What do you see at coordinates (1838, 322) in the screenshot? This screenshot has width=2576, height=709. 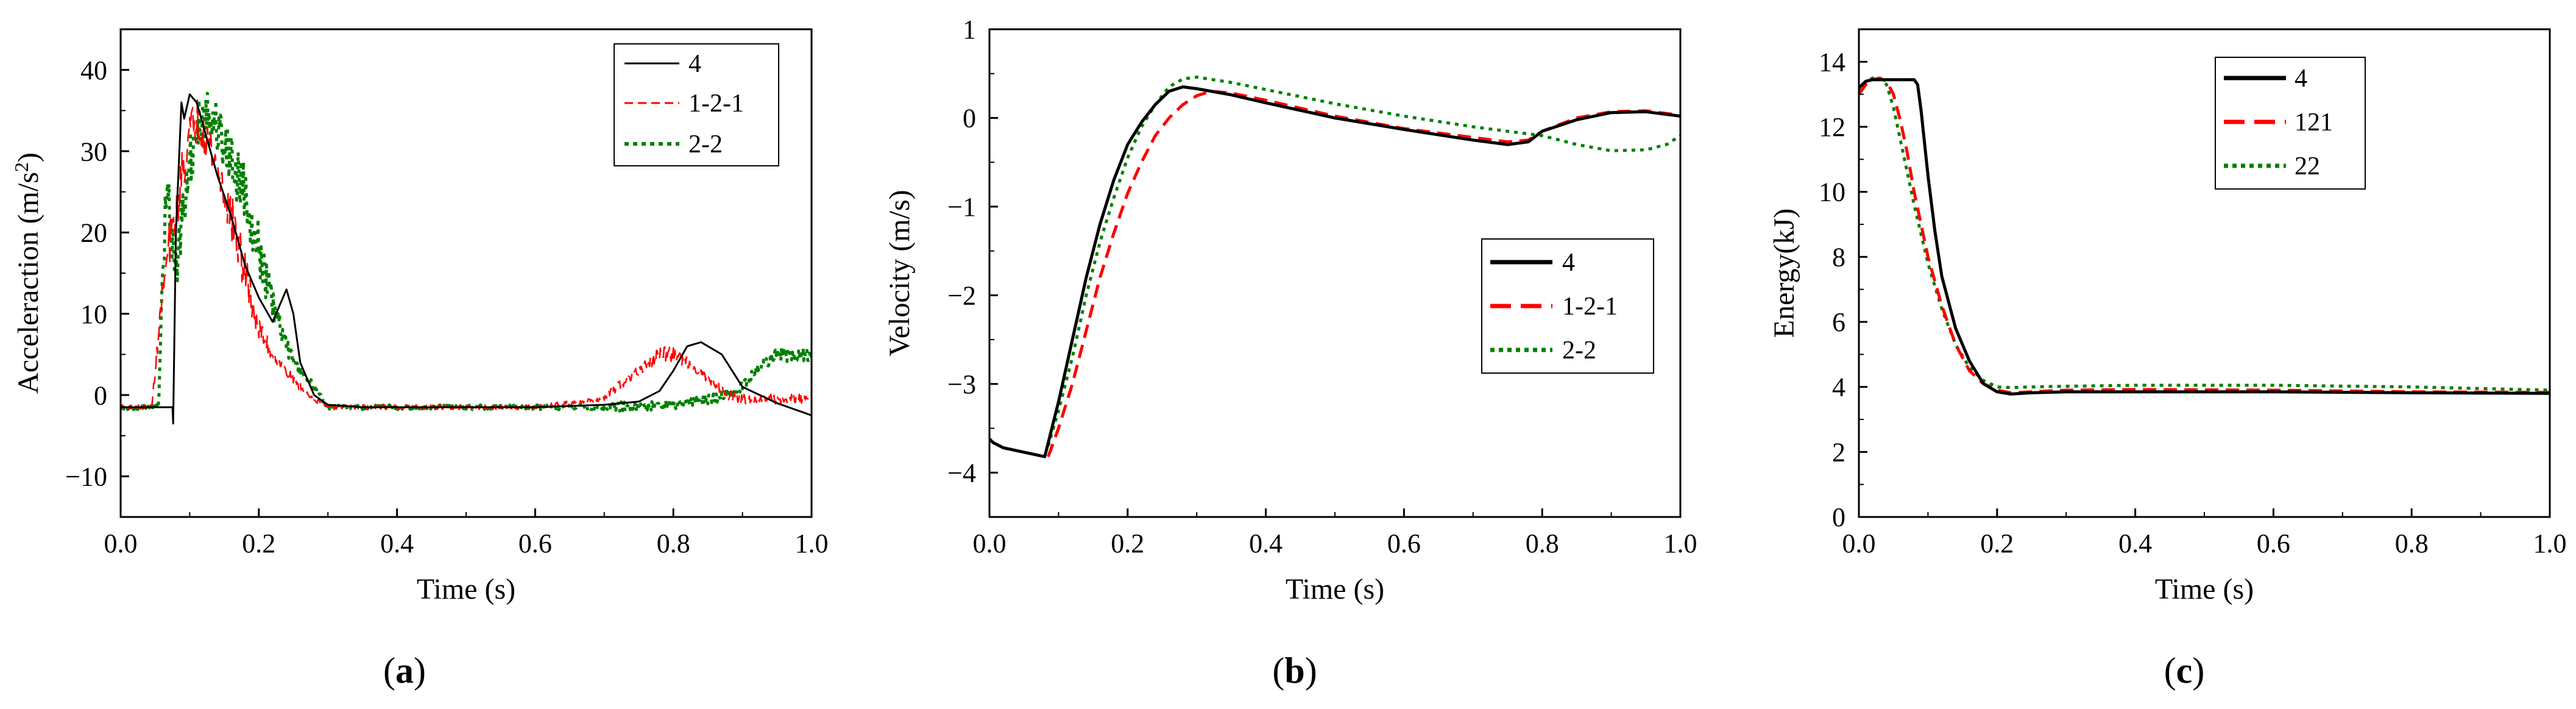 I see `panel-c-y-tick-3: 6` at bounding box center [1838, 322].